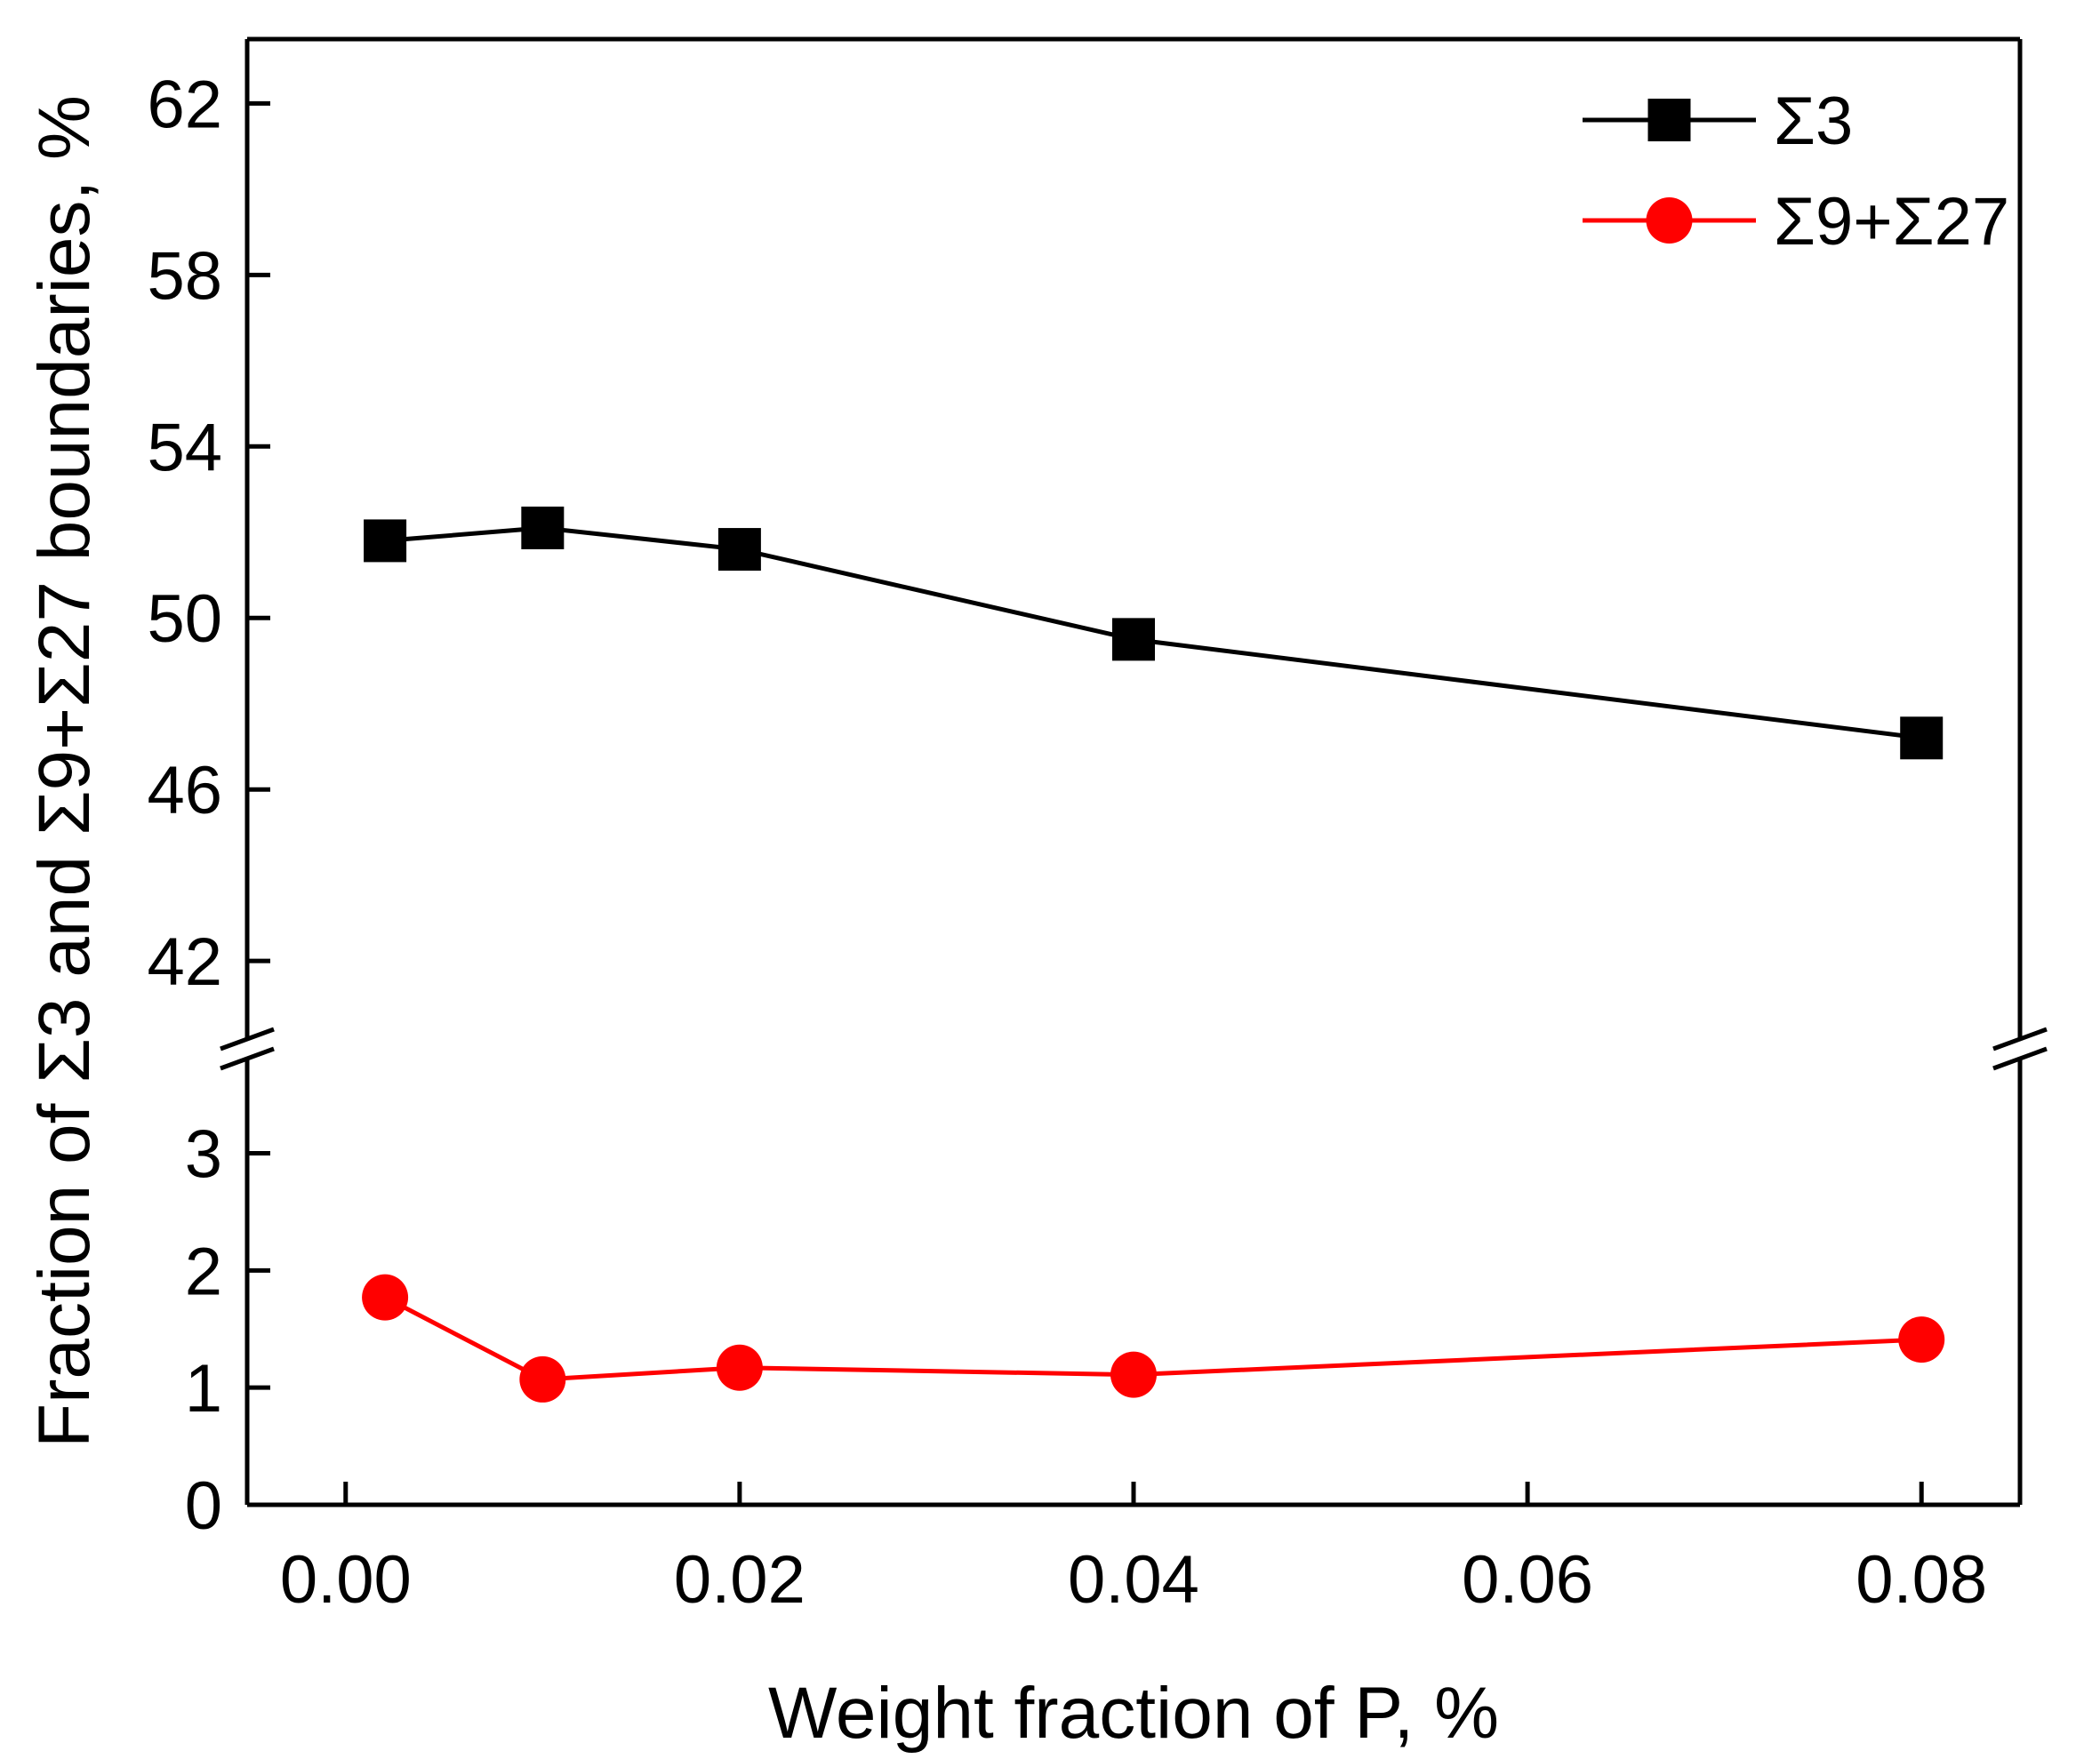  I want to click on y-axis-ticks: 0 1 2 3 42 46 50 54 58 62, so click(209, 805).